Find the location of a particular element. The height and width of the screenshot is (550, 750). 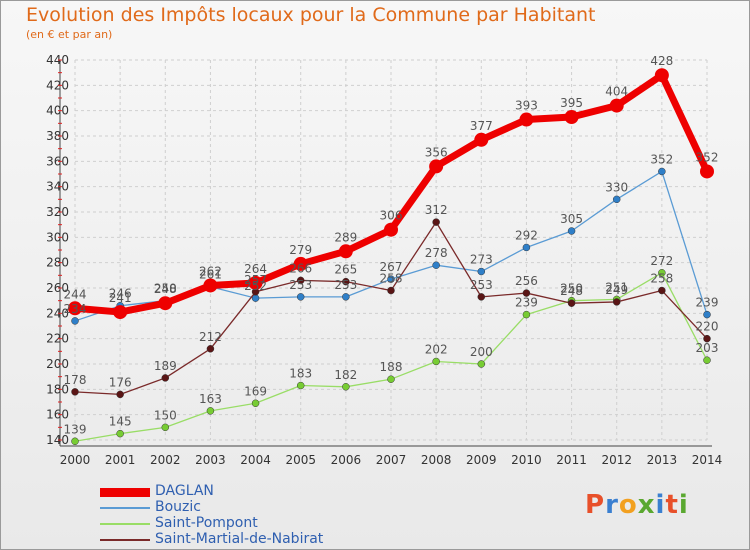

data-label: 139 is located at coordinates (75, 429).